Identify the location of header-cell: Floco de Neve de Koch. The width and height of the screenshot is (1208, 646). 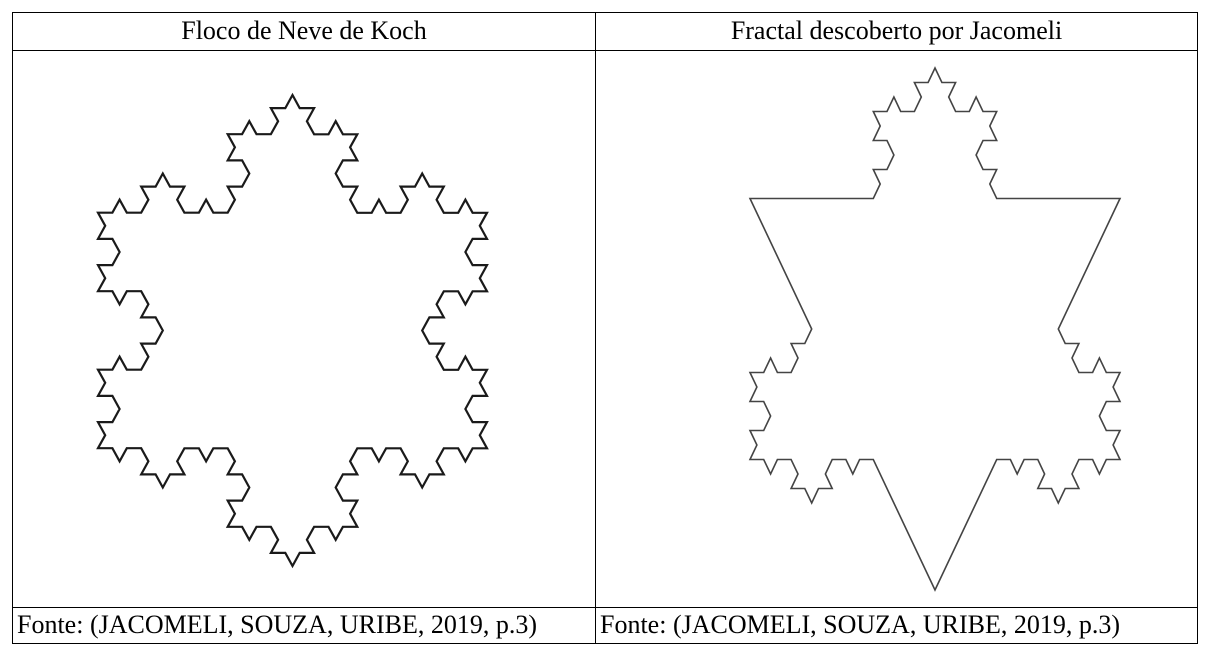
(304, 30).